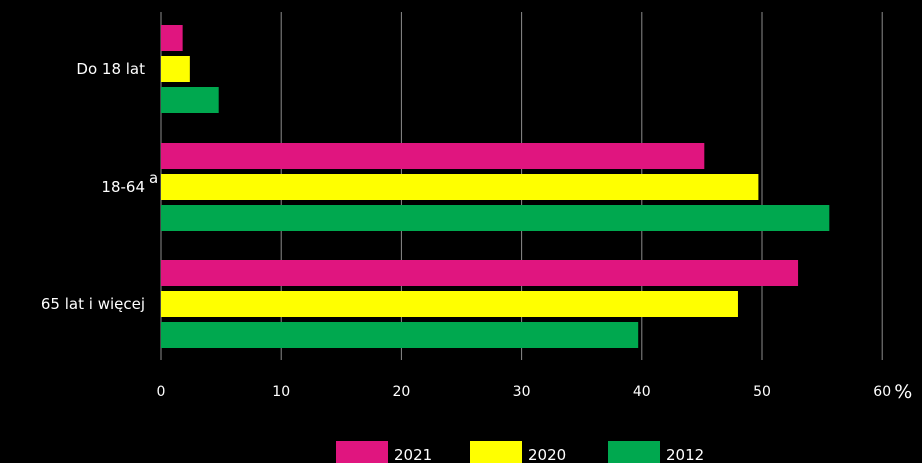 This screenshot has height=463, width=922. I want to click on legend-swatch-2020, so click(496, 452).